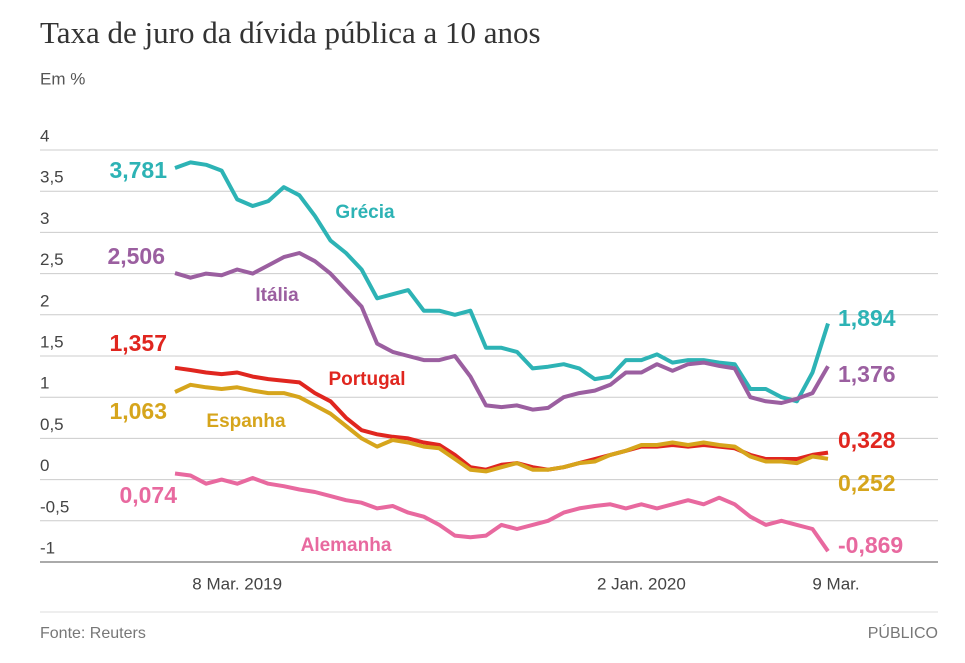 The width and height of the screenshot is (965, 663). Describe the element at coordinates (138, 411) in the screenshot. I see `value-label: 1,063` at that location.